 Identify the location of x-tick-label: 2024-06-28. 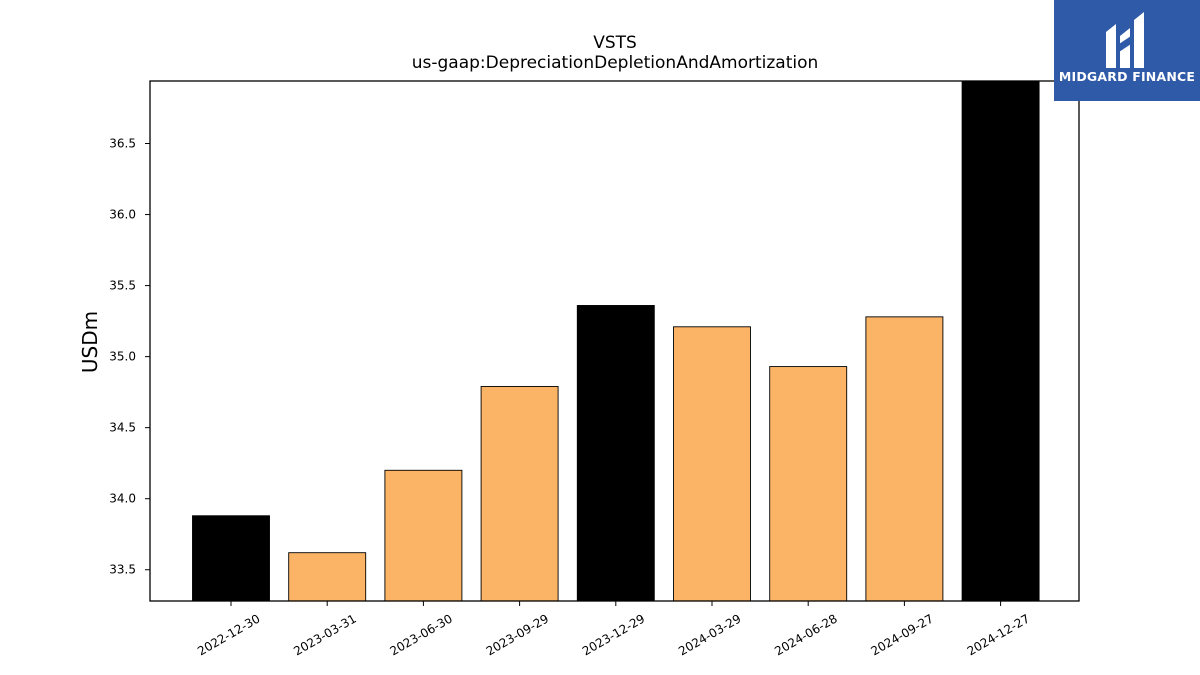
(805, 634).